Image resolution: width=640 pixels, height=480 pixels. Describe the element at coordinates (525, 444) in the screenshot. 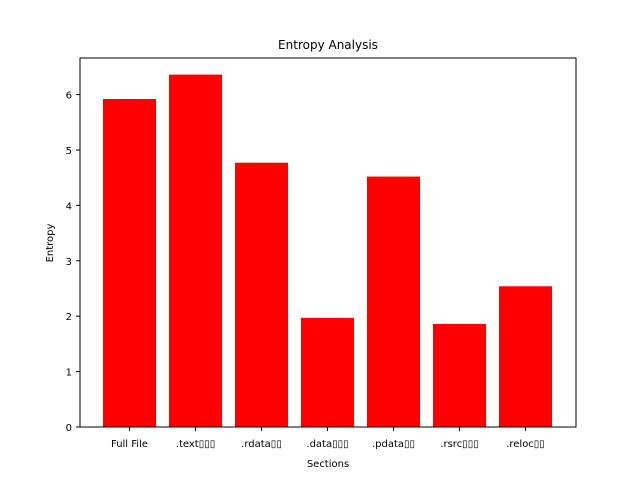

I see `x-tick-label-6: .reloc▯▯` at that location.